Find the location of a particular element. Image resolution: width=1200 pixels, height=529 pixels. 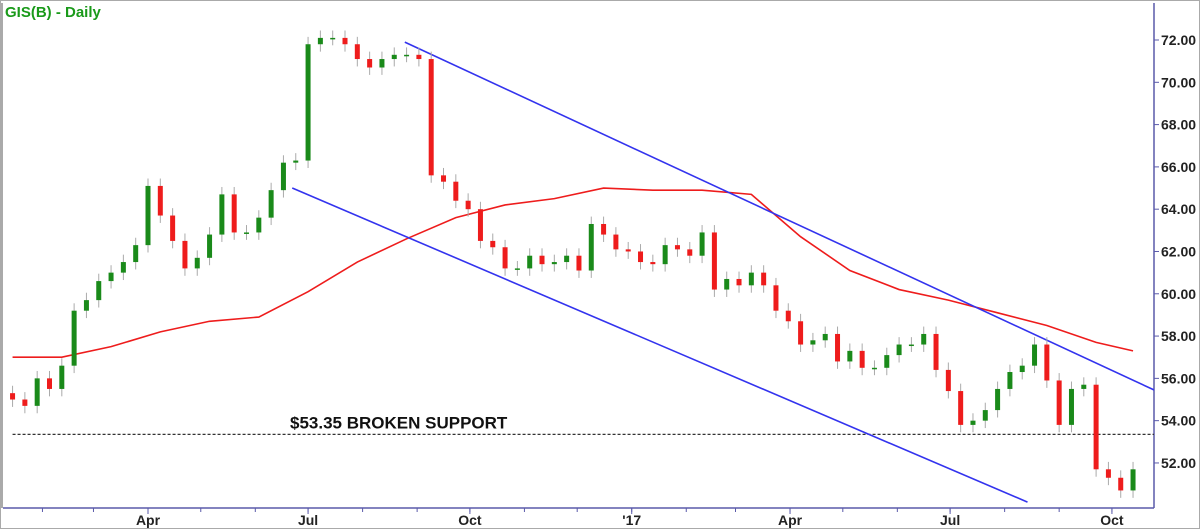

x-tick-label: '17 is located at coordinates (631, 520).